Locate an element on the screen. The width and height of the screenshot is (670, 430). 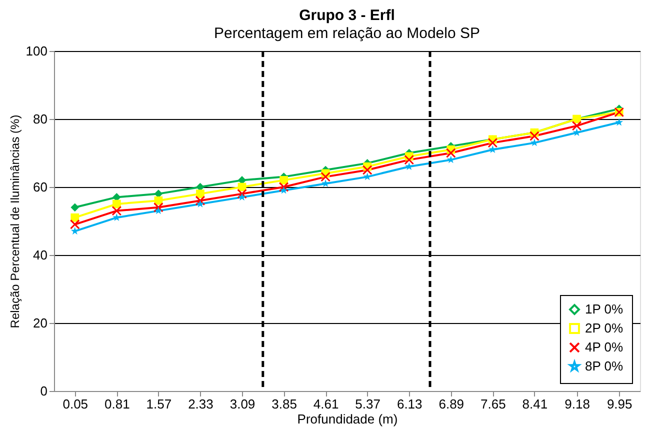
y-tick-label: 60 is located at coordinates (40, 187).